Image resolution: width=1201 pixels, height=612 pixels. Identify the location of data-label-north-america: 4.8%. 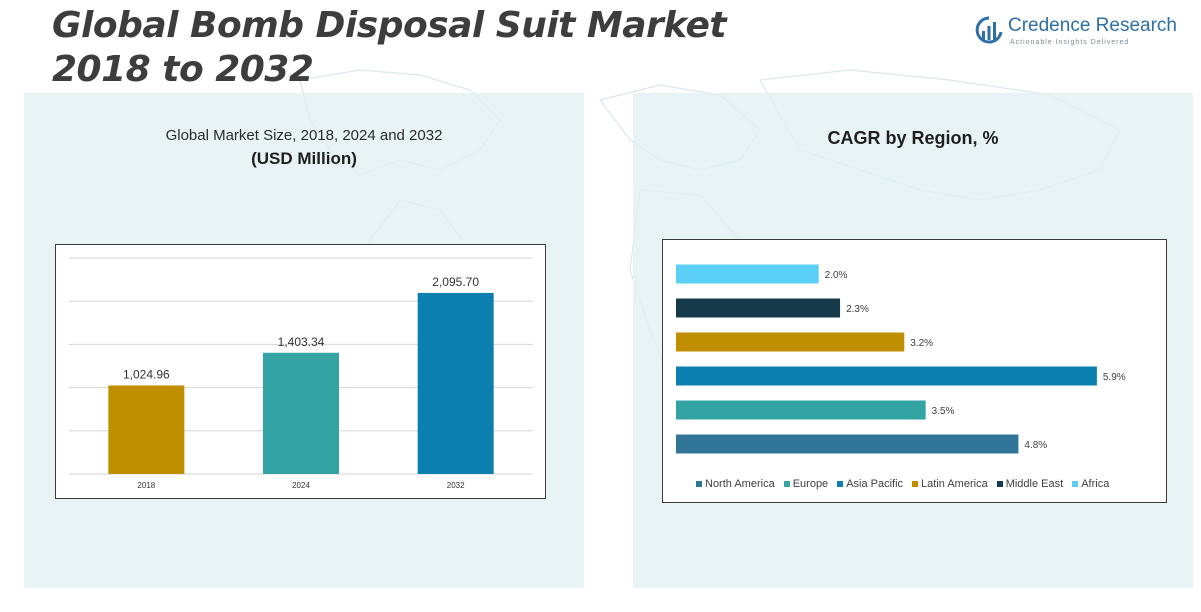
(1035, 445).